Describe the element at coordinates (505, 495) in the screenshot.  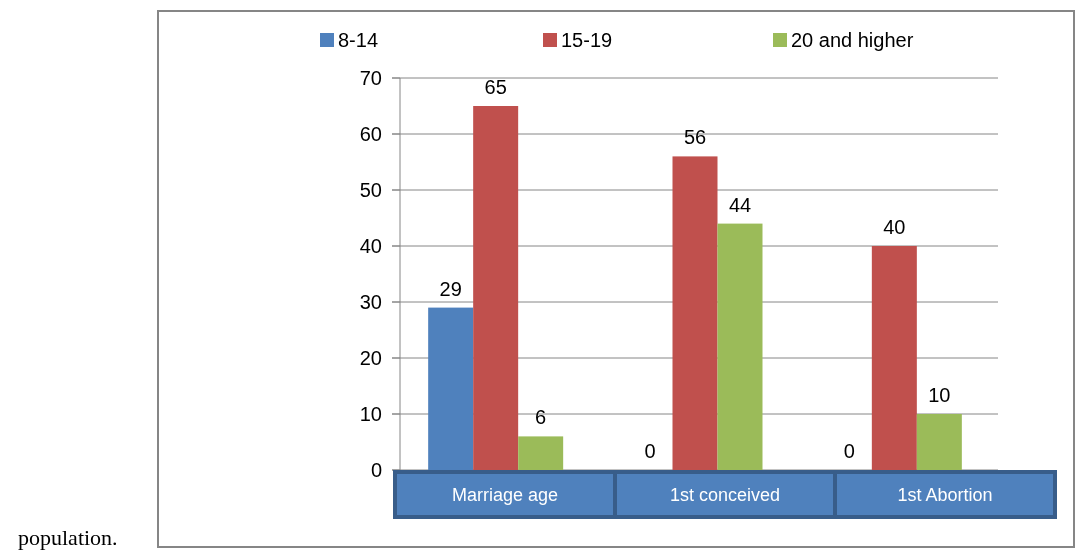
I see `x-tick-label: Marriage age` at that location.